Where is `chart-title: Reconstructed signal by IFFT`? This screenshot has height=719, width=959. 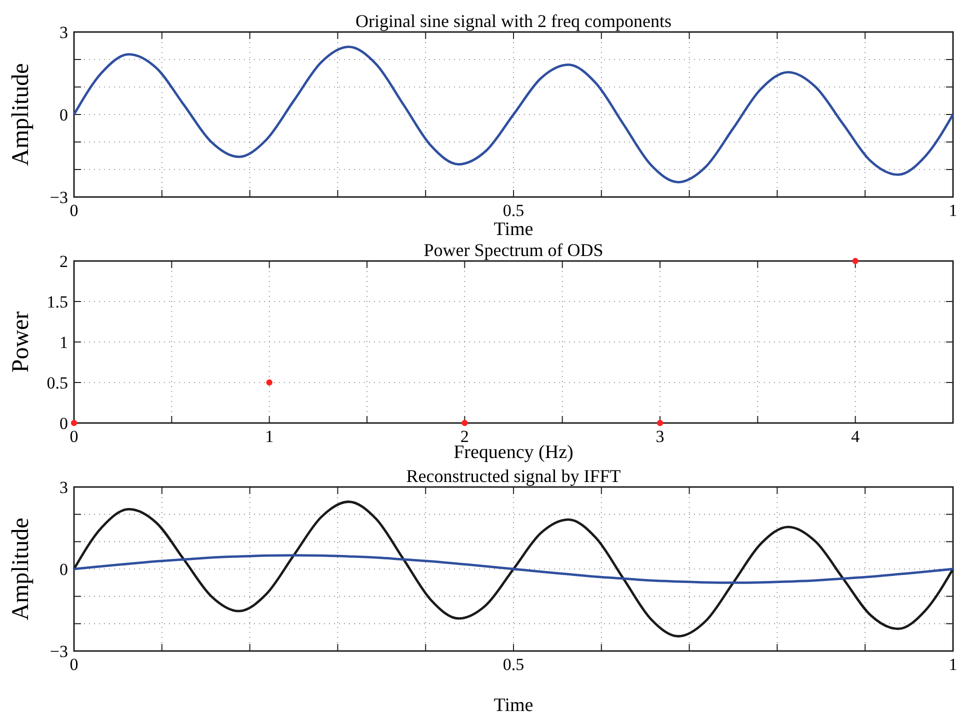
chart-title: Reconstructed signal by IFFT is located at coordinates (513, 476).